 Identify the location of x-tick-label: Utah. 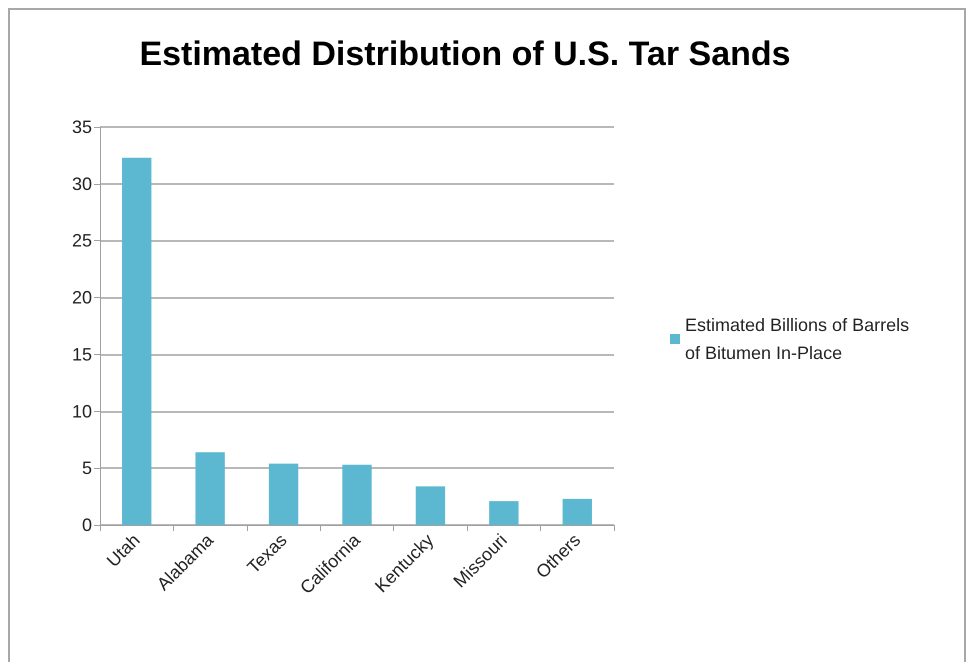
(123, 550).